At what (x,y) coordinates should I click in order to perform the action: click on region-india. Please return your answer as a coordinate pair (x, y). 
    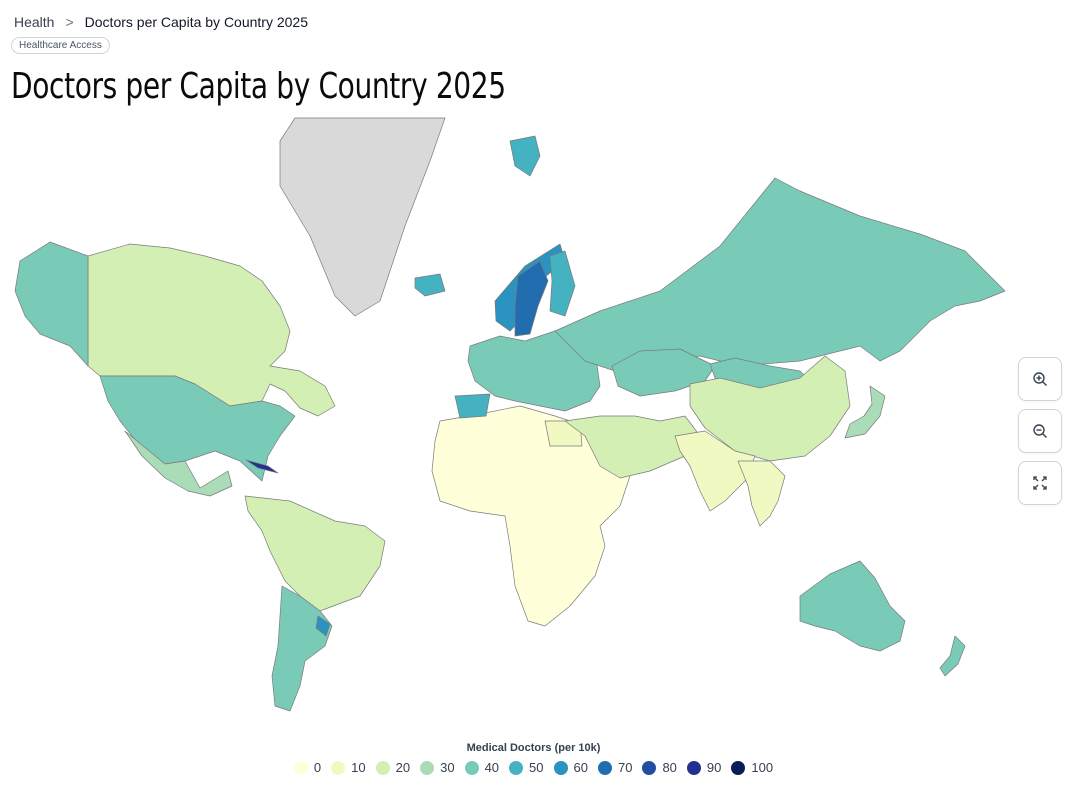
    Looking at the image, I should click on (715, 471).